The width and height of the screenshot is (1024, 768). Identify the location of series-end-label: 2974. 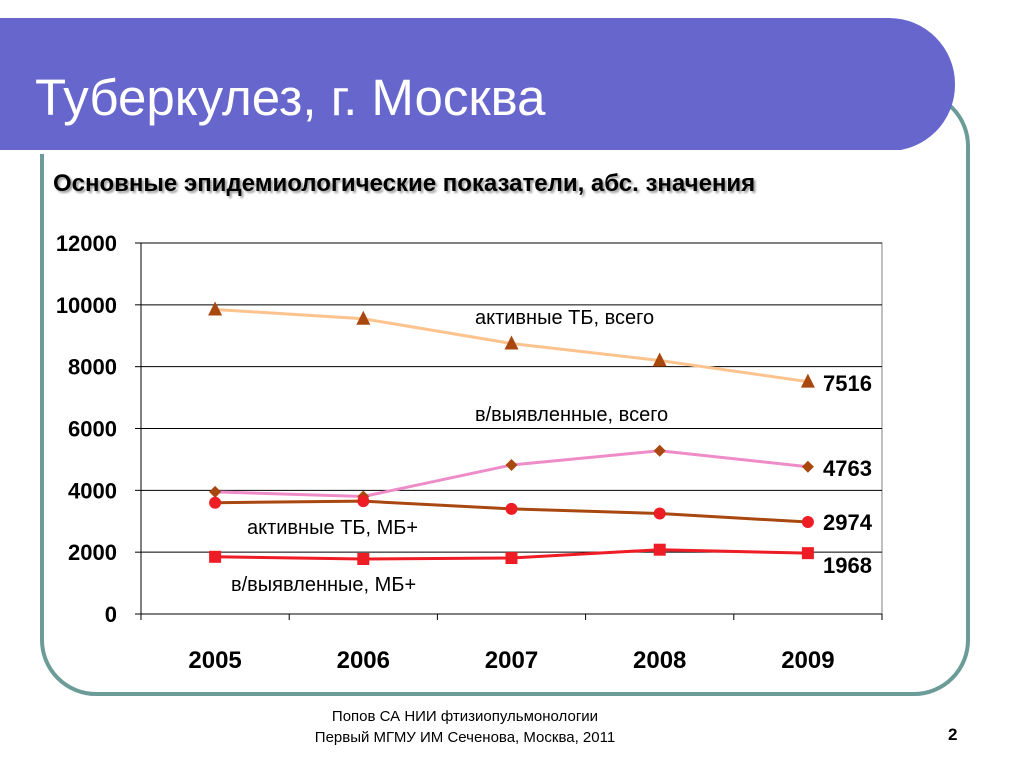
(848, 522).